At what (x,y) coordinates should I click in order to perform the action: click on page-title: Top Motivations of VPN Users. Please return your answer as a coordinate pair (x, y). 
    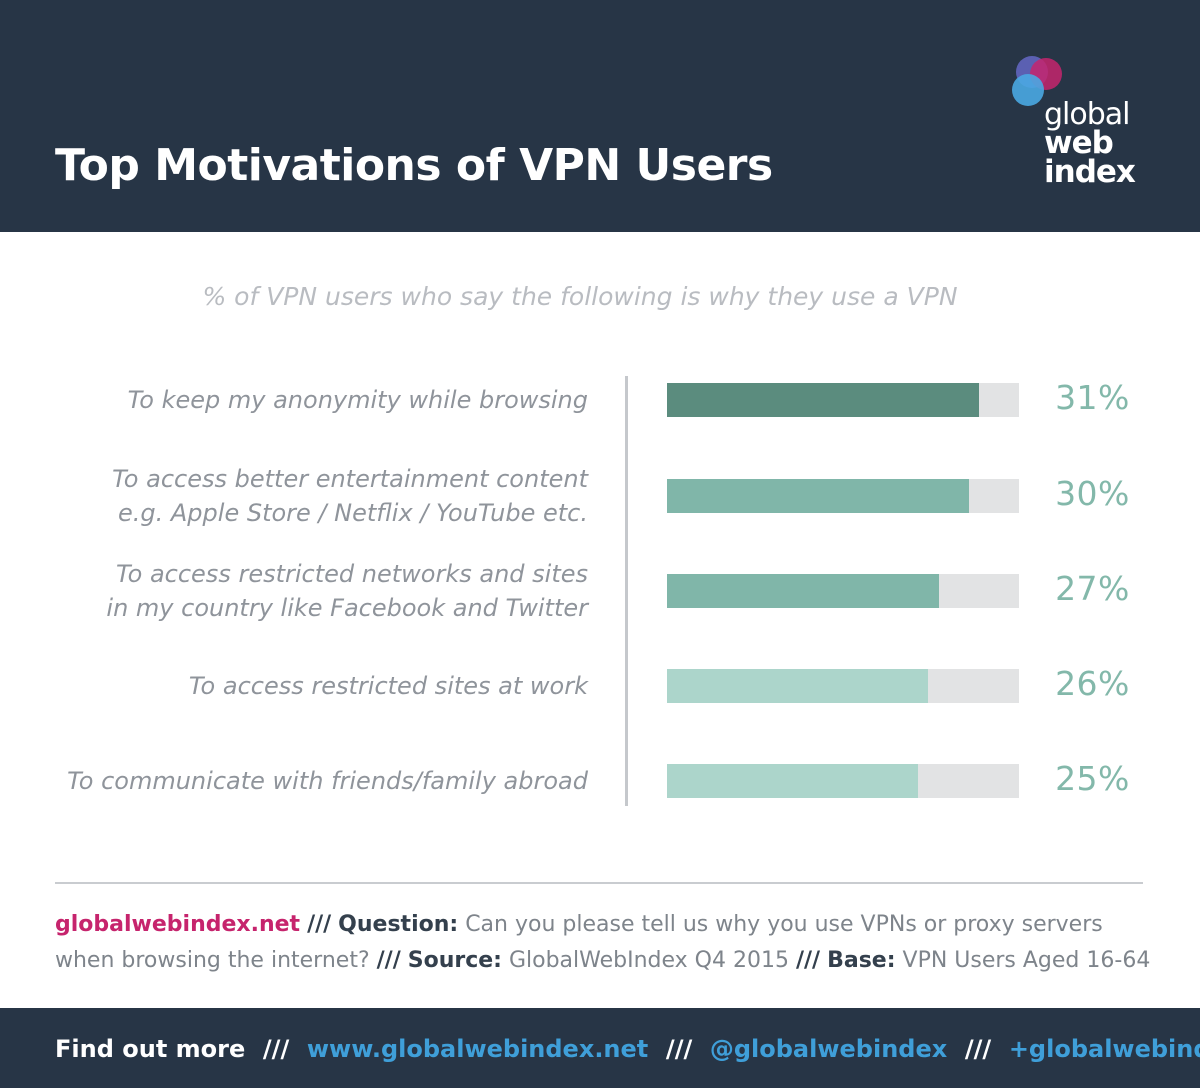
    Looking at the image, I should click on (414, 165).